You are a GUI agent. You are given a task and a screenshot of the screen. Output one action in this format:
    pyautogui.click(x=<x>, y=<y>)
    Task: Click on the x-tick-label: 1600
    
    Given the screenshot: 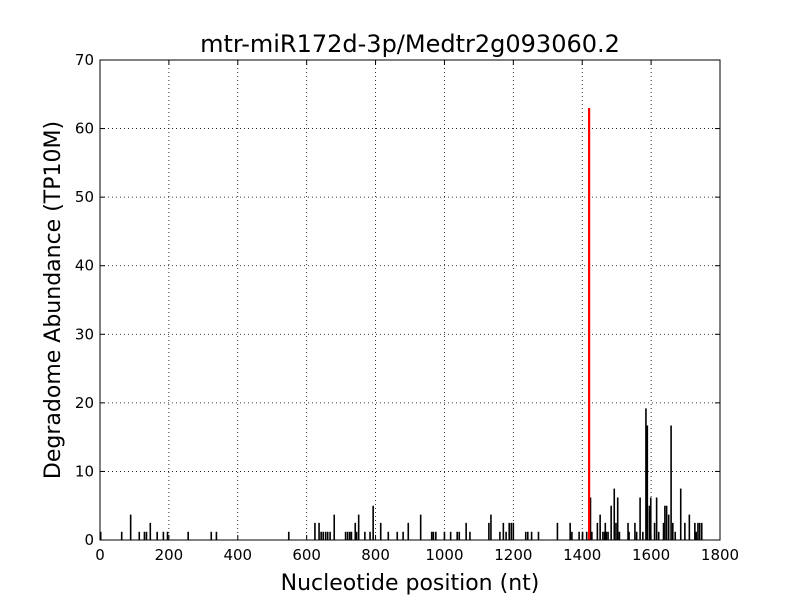 What is the action you would take?
    pyautogui.click(x=651, y=555)
    